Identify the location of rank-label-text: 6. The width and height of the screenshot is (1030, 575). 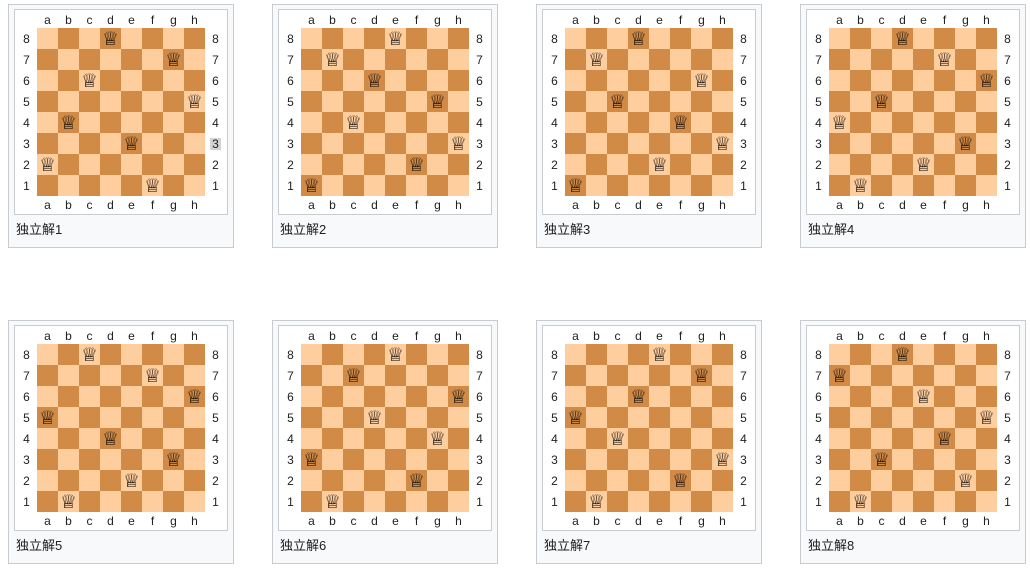
(479, 80).